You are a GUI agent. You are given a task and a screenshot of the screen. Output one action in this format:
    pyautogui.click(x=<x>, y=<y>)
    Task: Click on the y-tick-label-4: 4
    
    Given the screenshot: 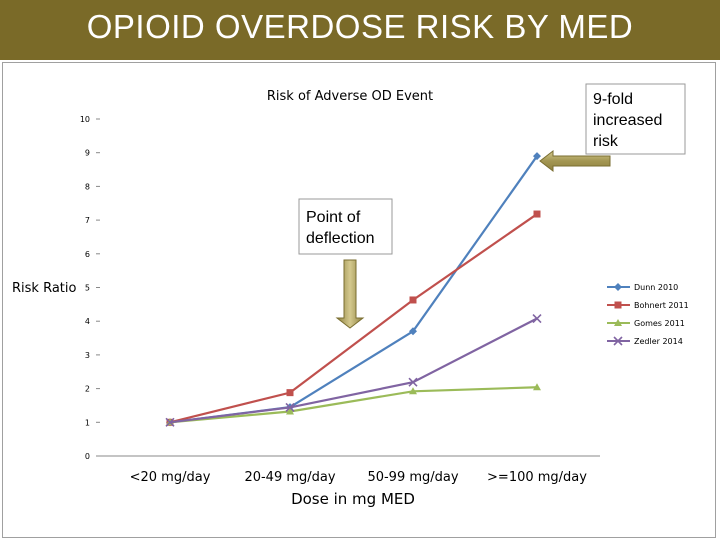 What is the action you would take?
    pyautogui.click(x=87, y=321)
    